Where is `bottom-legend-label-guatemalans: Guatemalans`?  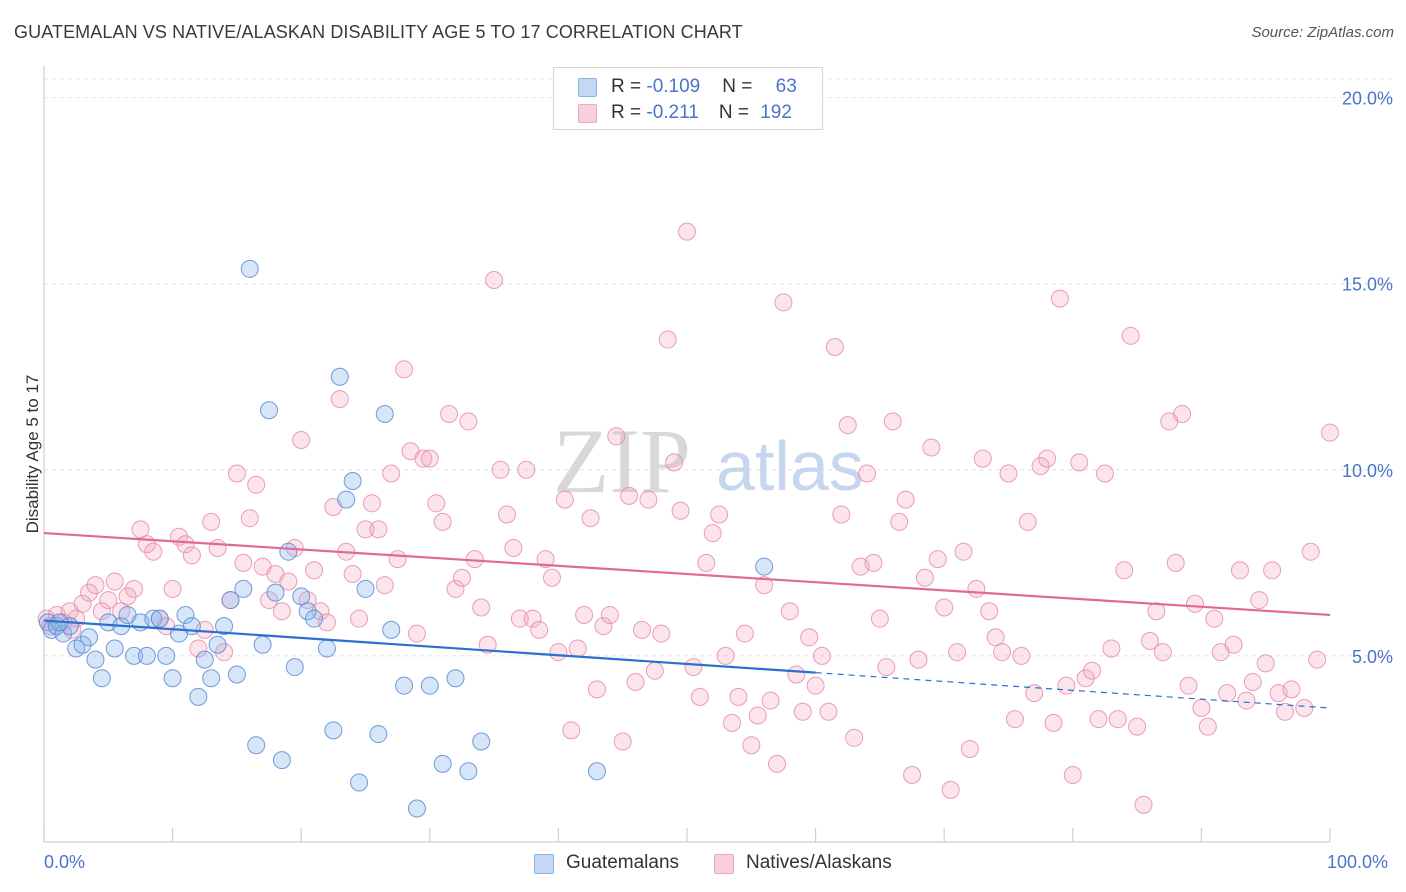 bottom-legend-label-guatemalans: Guatemalans is located at coordinates (623, 862).